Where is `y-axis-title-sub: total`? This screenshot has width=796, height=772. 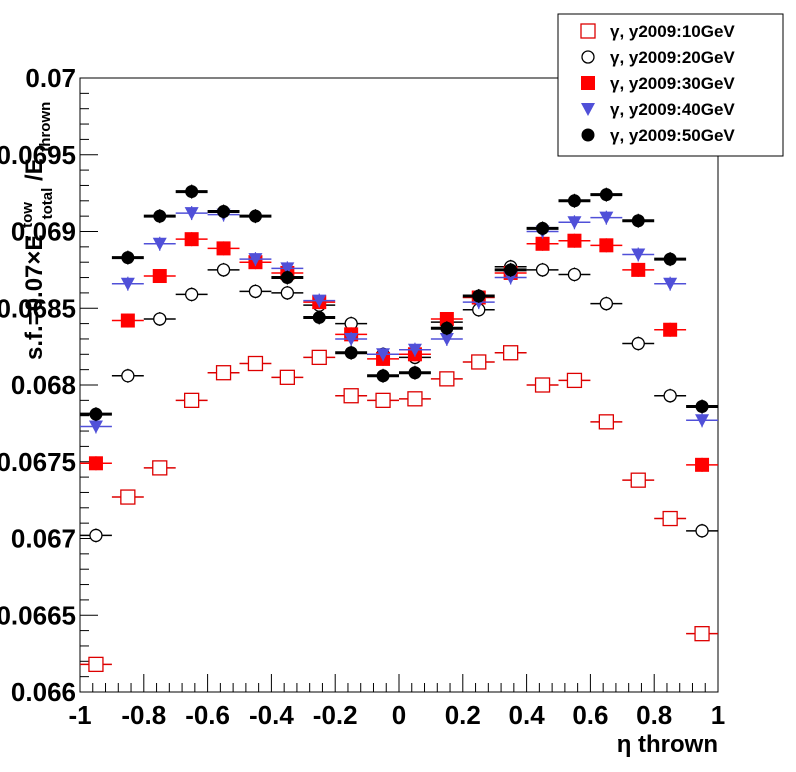
y-axis-title-sub: total is located at coordinates (47, 204).